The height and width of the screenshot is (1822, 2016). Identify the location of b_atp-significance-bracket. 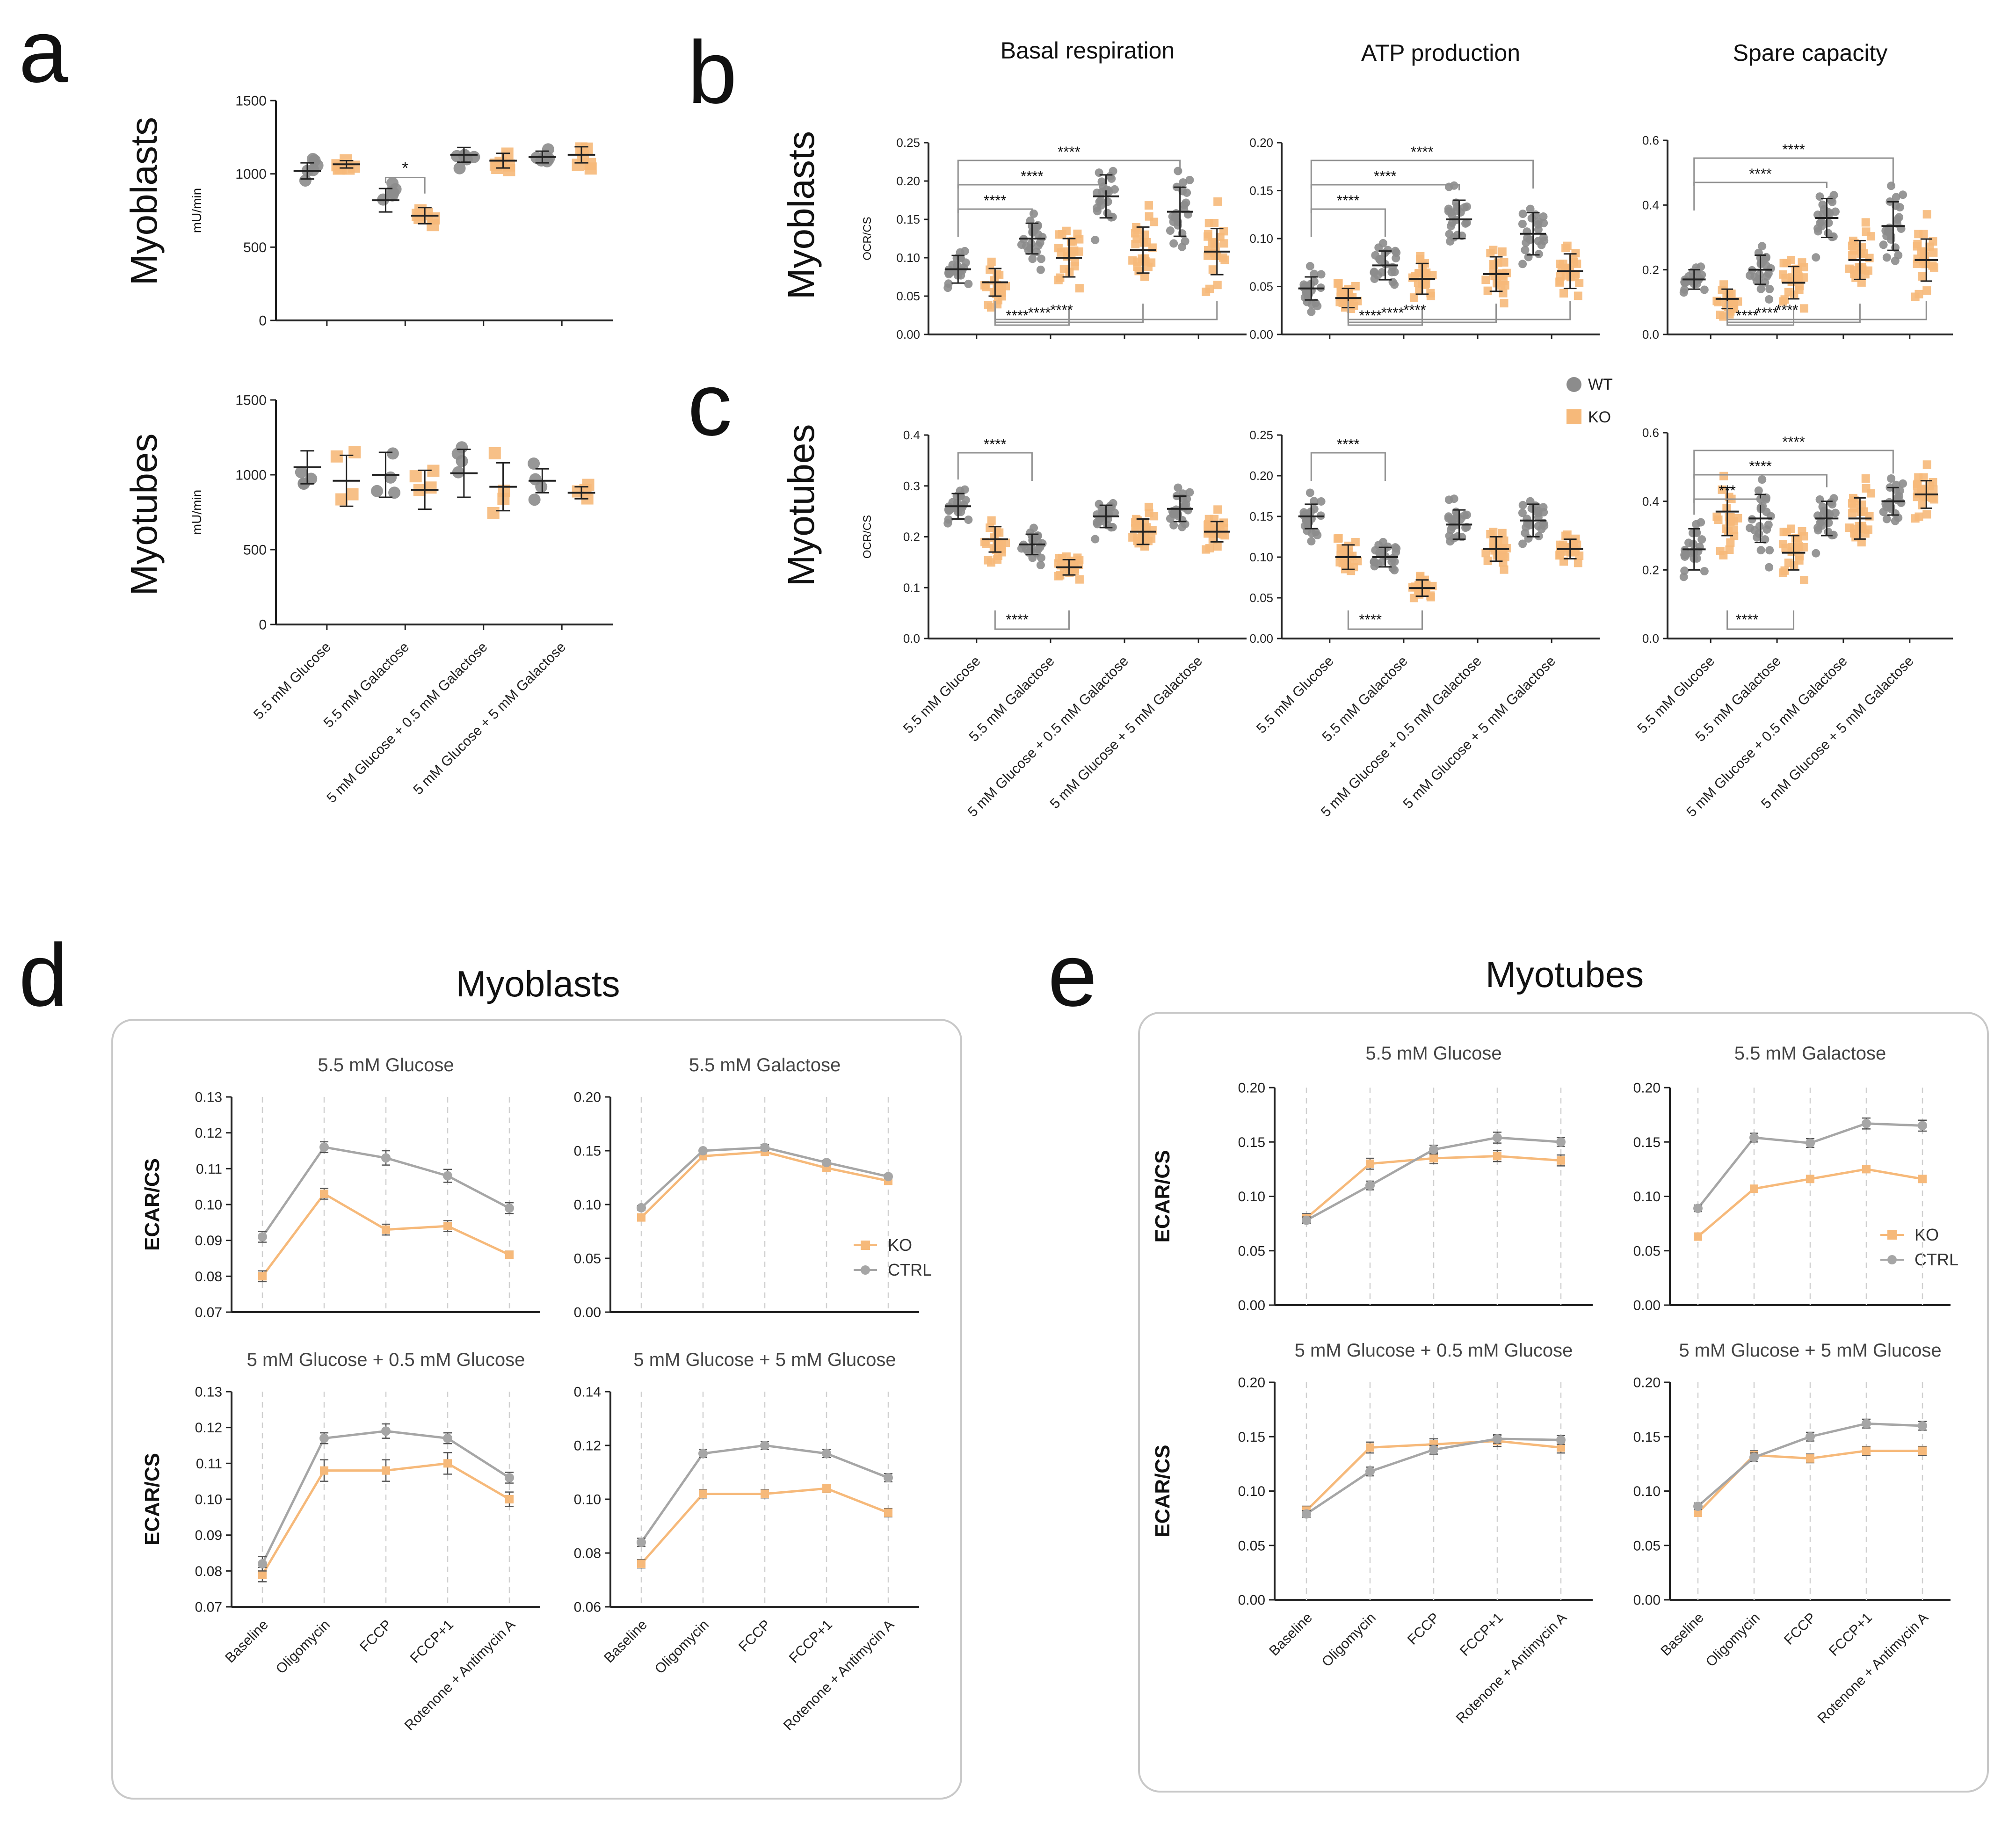
(1348, 222).